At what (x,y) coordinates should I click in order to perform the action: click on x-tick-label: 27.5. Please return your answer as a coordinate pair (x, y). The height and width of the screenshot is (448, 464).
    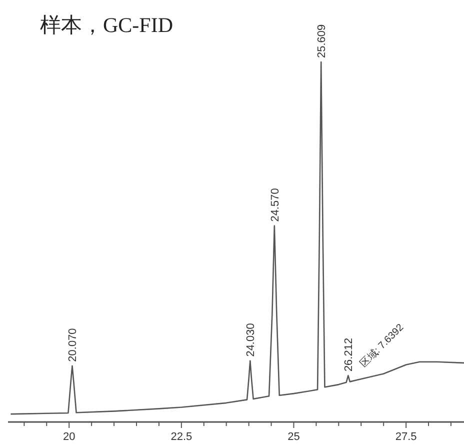
    Looking at the image, I should click on (406, 437).